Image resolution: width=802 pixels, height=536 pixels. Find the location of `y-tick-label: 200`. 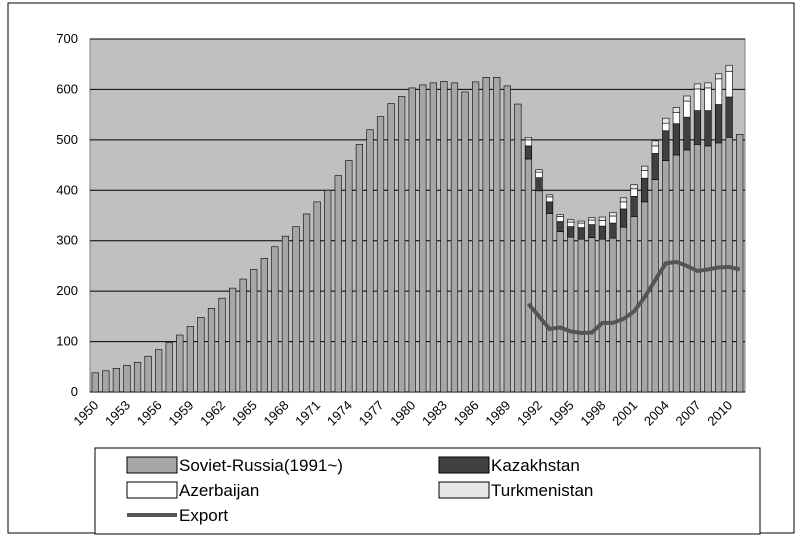

y-tick-label: 200 is located at coordinates (67, 290).